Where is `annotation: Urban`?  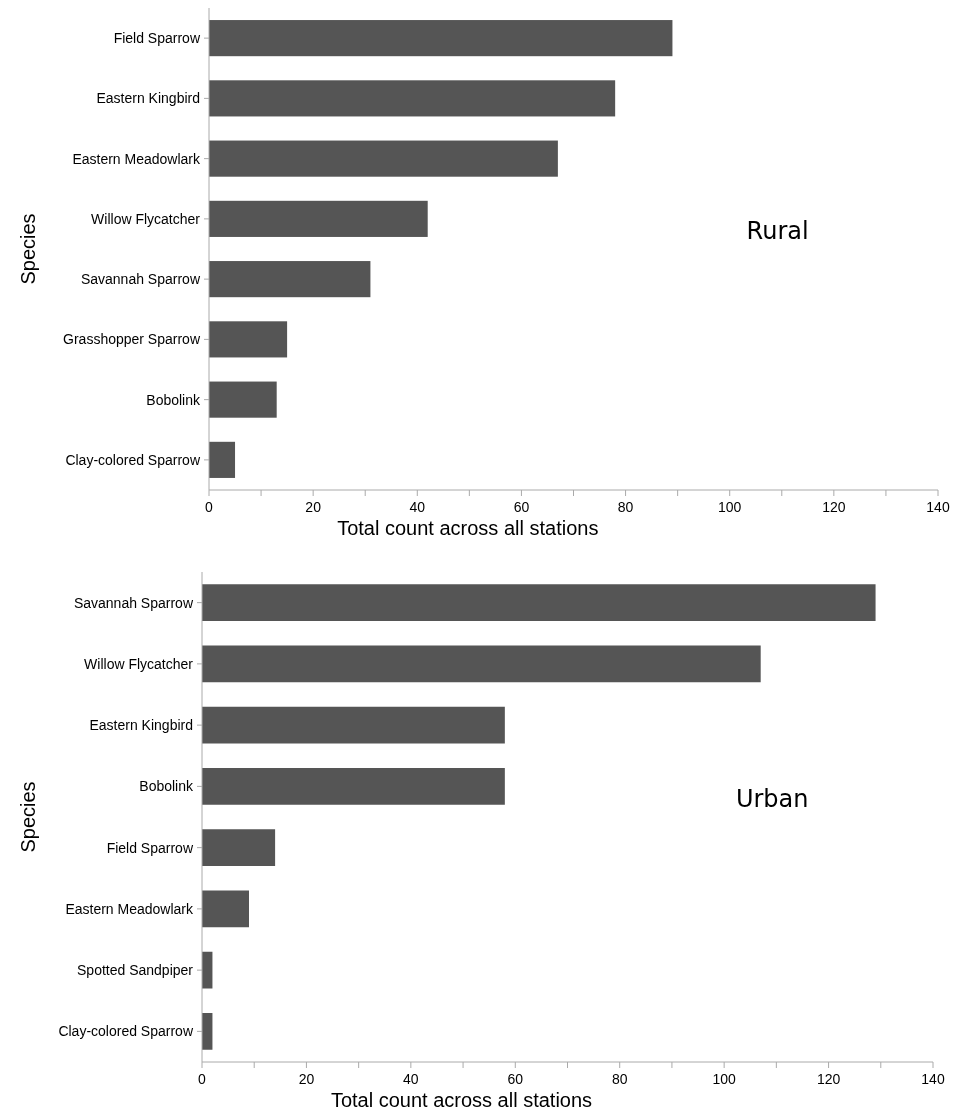
annotation: Urban is located at coordinates (772, 799).